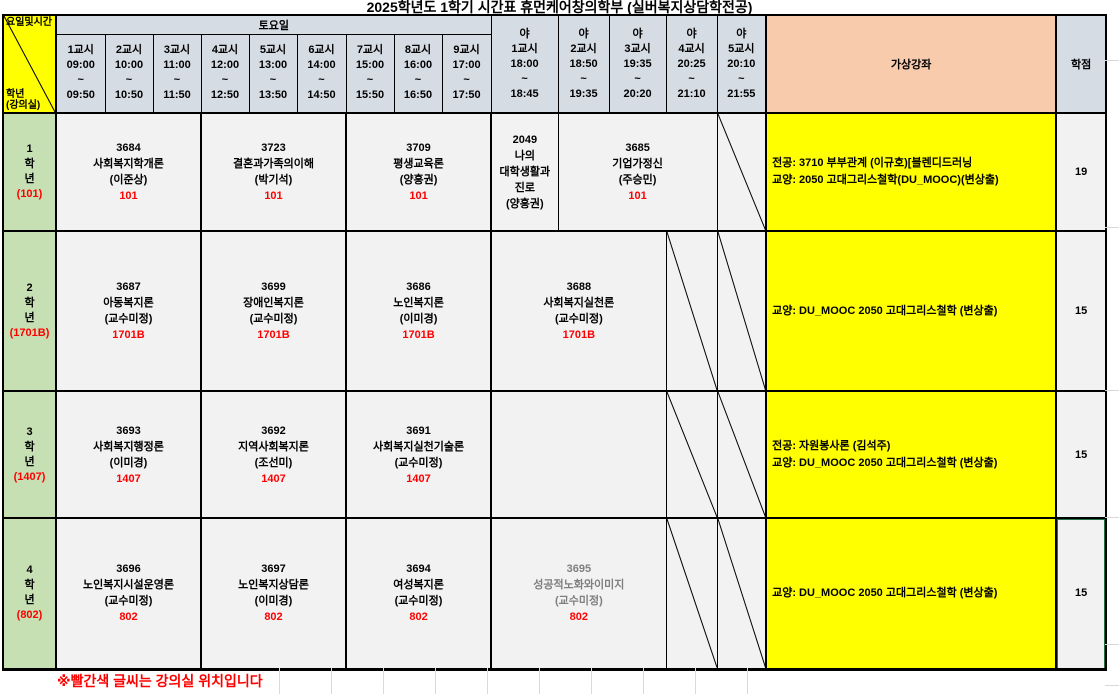 This screenshot has width=1119, height=694. Describe the element at coordinates (1081, 311) in the screenshot. I see `cell-credit-2: 15` at that location.